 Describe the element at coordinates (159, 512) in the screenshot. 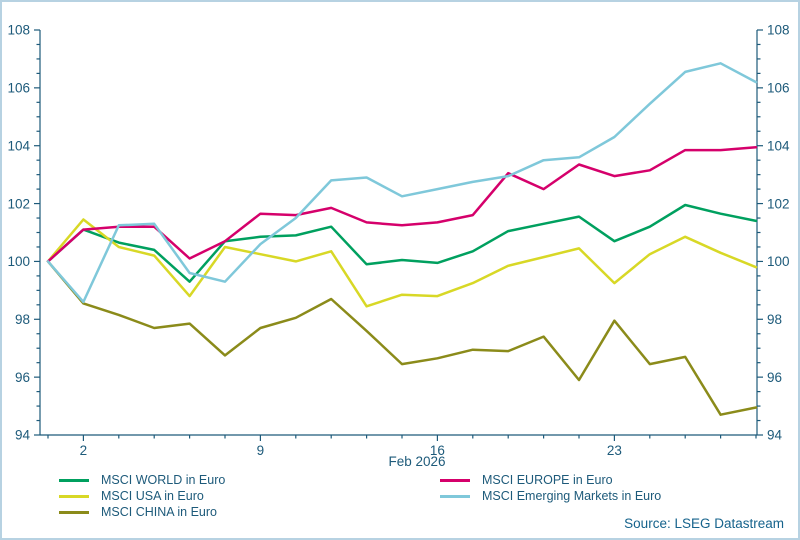

I see `legend-label: MSCI CHINA in Euro` at that location.